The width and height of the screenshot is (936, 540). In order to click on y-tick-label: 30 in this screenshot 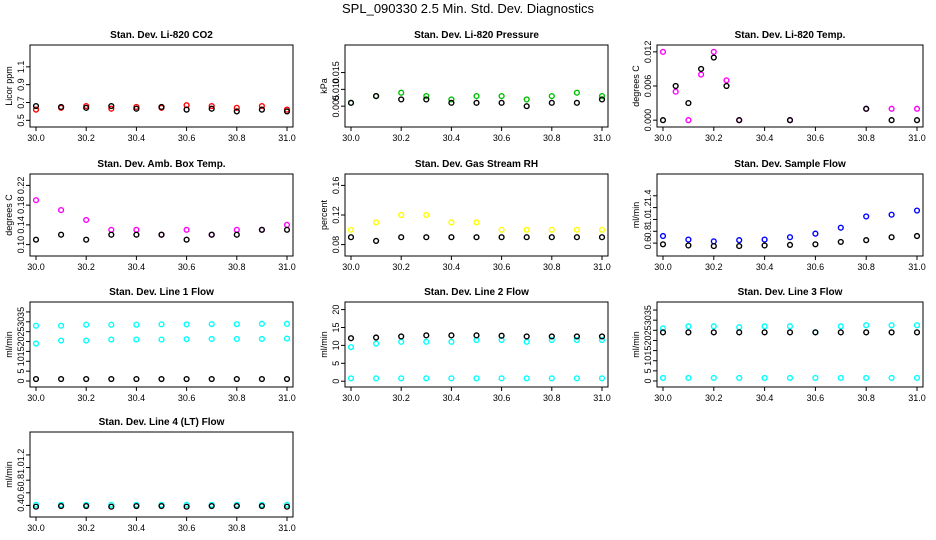, I will do `click(21, 322)`.